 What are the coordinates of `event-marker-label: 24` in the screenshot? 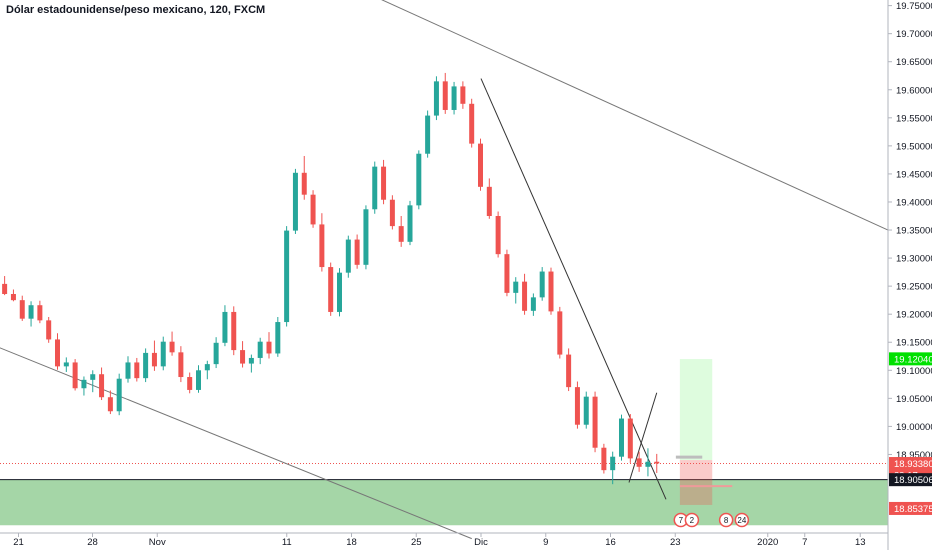 It's located at (741, 520).